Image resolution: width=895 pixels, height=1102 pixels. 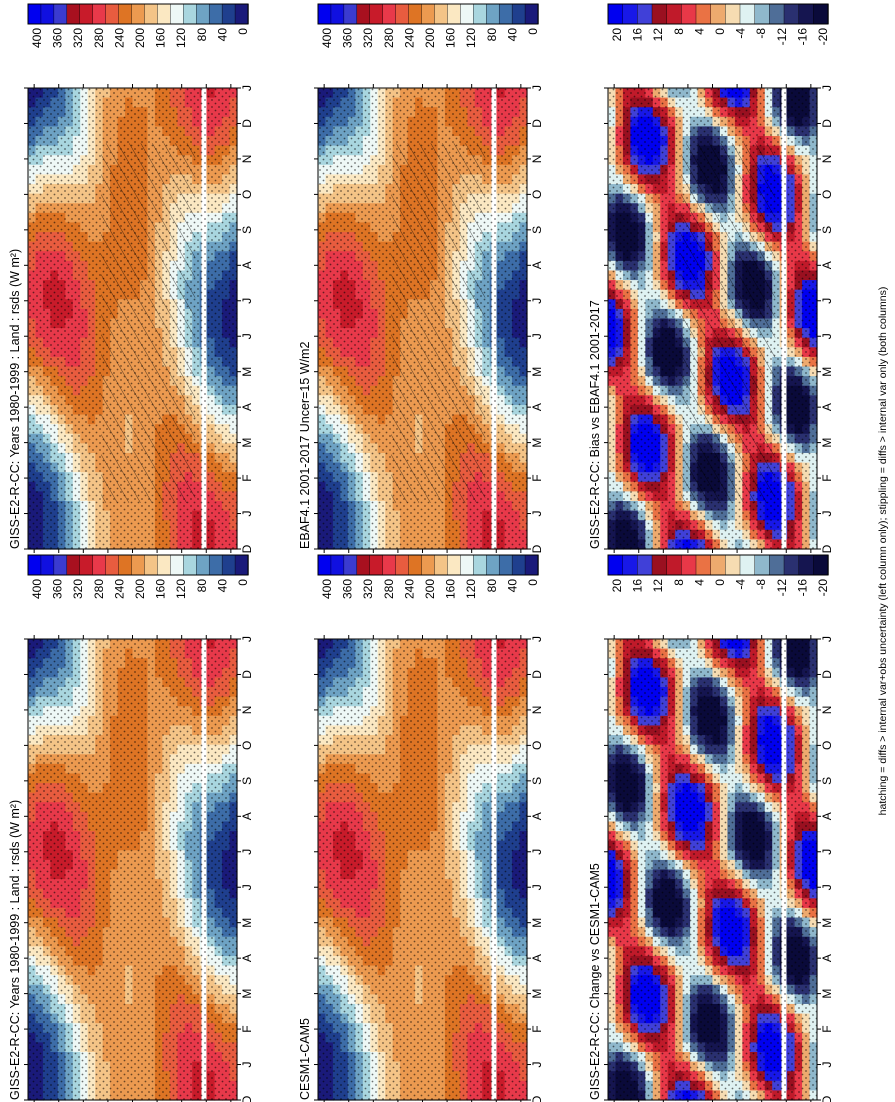 I want to click on colorbar: 20 16 12 8 4 0 -4 -8 -12 -16 -20, so click(x=718, y=24).